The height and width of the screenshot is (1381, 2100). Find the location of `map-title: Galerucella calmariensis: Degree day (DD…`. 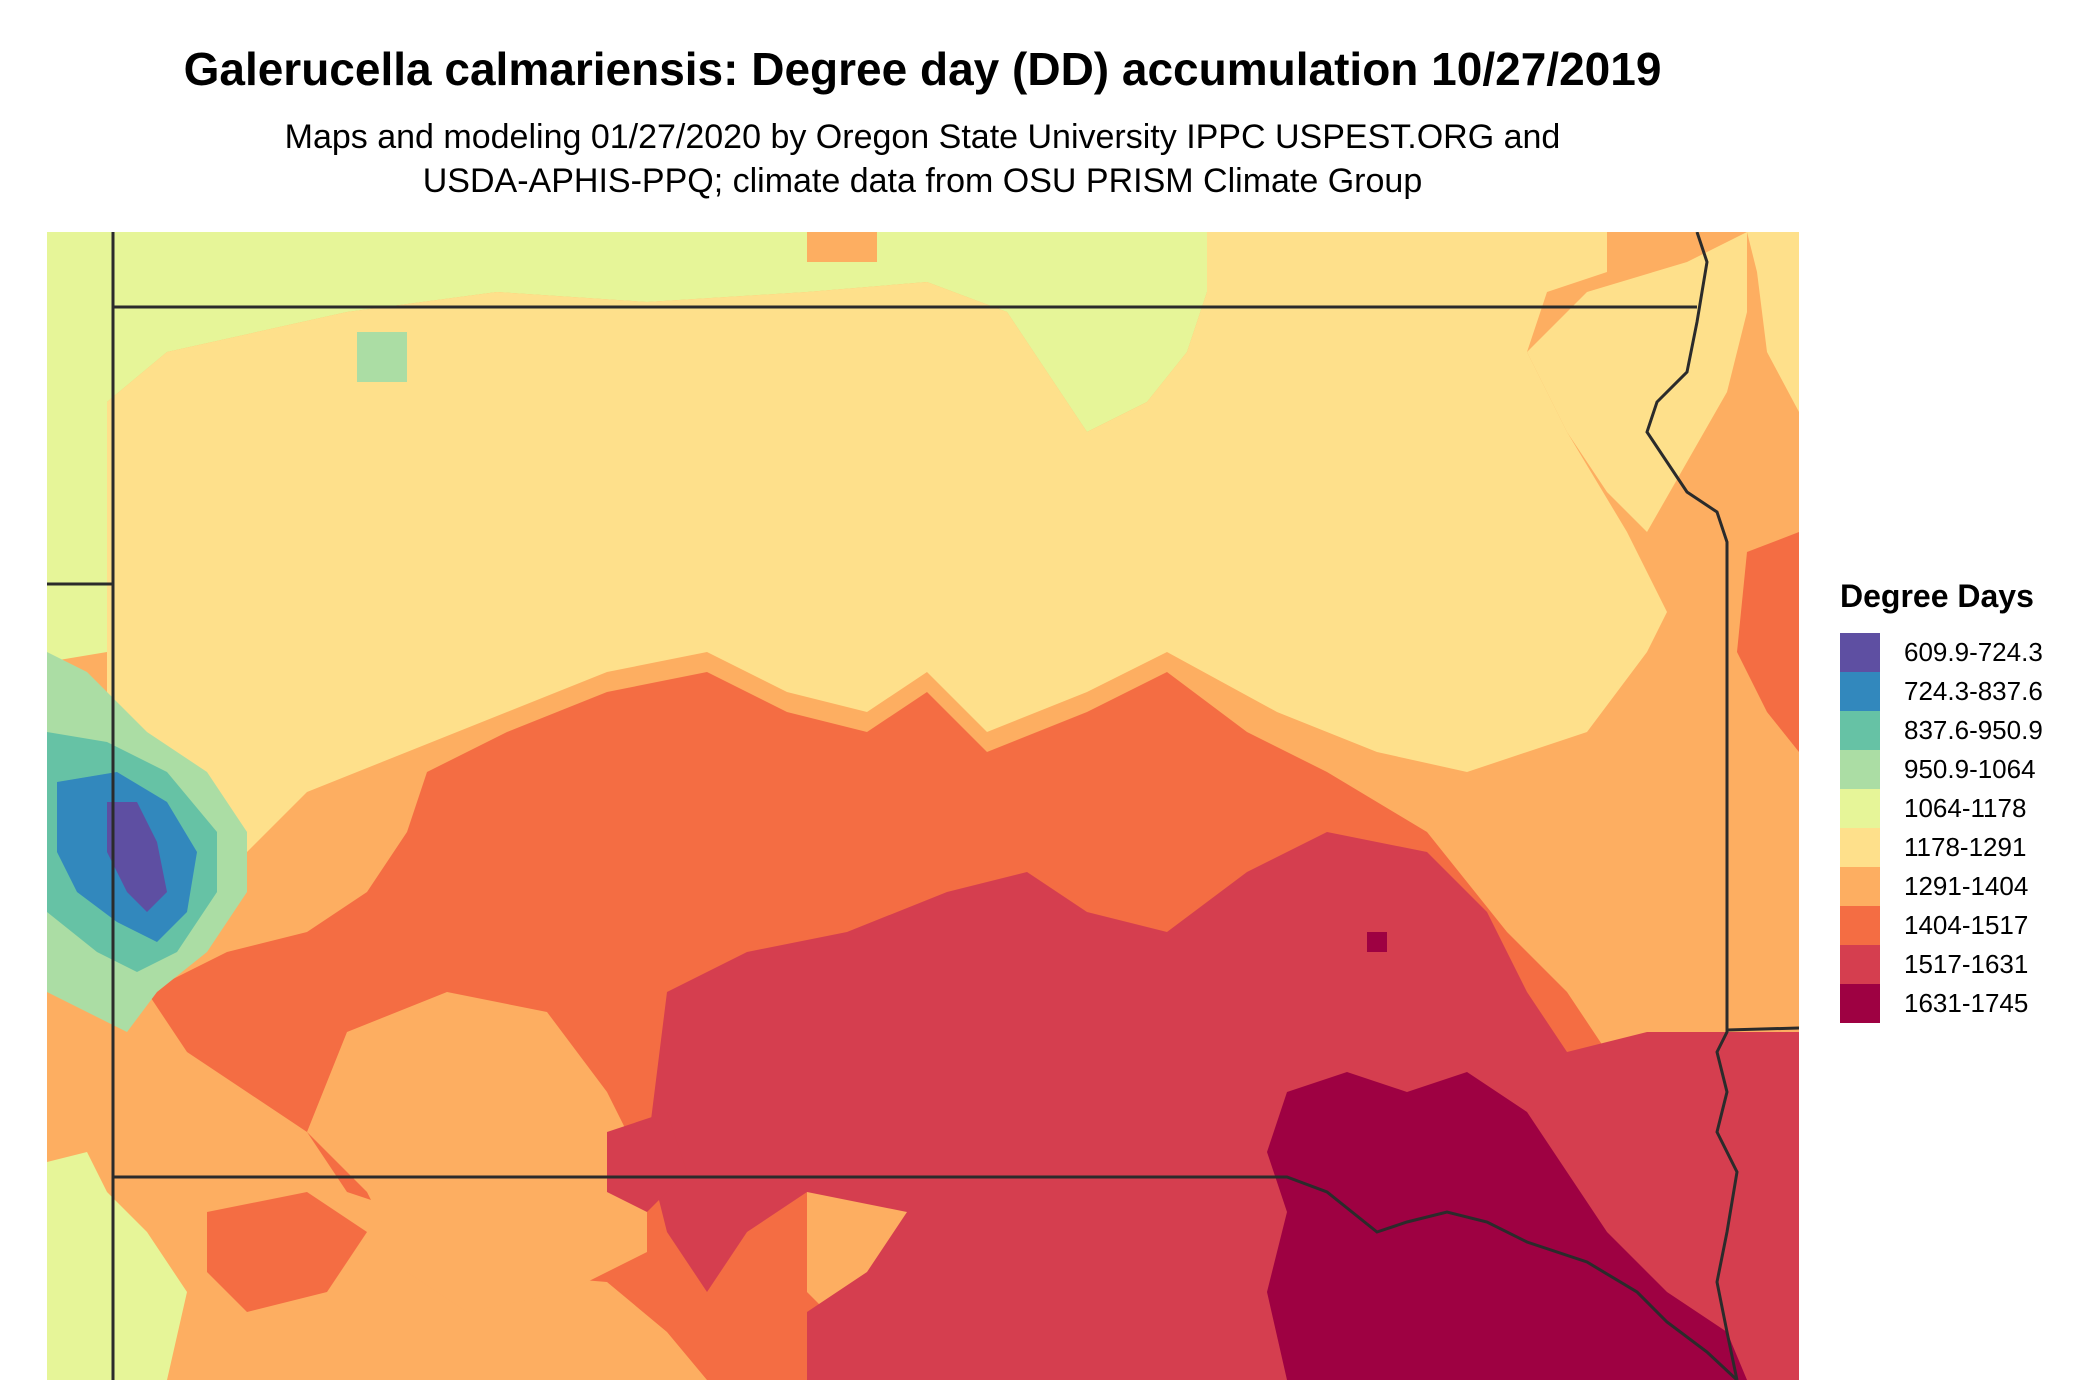

map-title: Galerucella calmariensis: Degree day (DD… is located at coordinates (922, 69).